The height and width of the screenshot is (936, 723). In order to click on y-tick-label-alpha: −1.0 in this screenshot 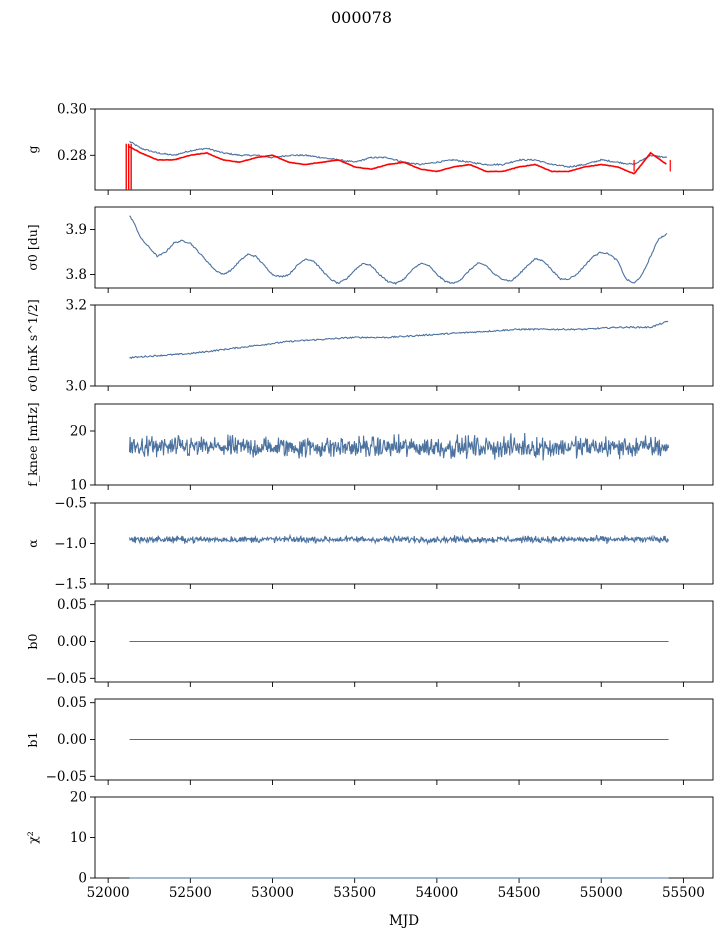, I will do `click(70, 544)`.